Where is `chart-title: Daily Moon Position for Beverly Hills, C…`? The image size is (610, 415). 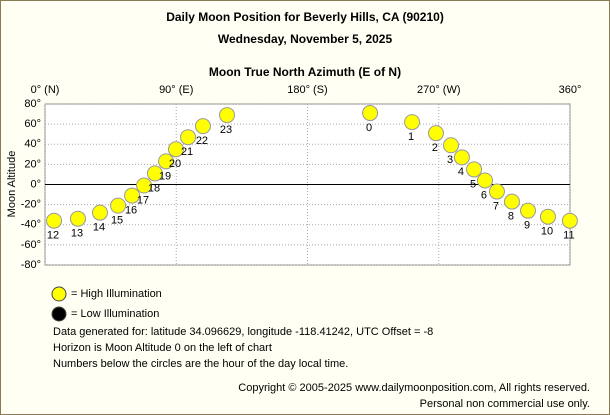
chart-title: Daily Moon Position for Beverly Hills, C… is located at coordinates (305, 17).